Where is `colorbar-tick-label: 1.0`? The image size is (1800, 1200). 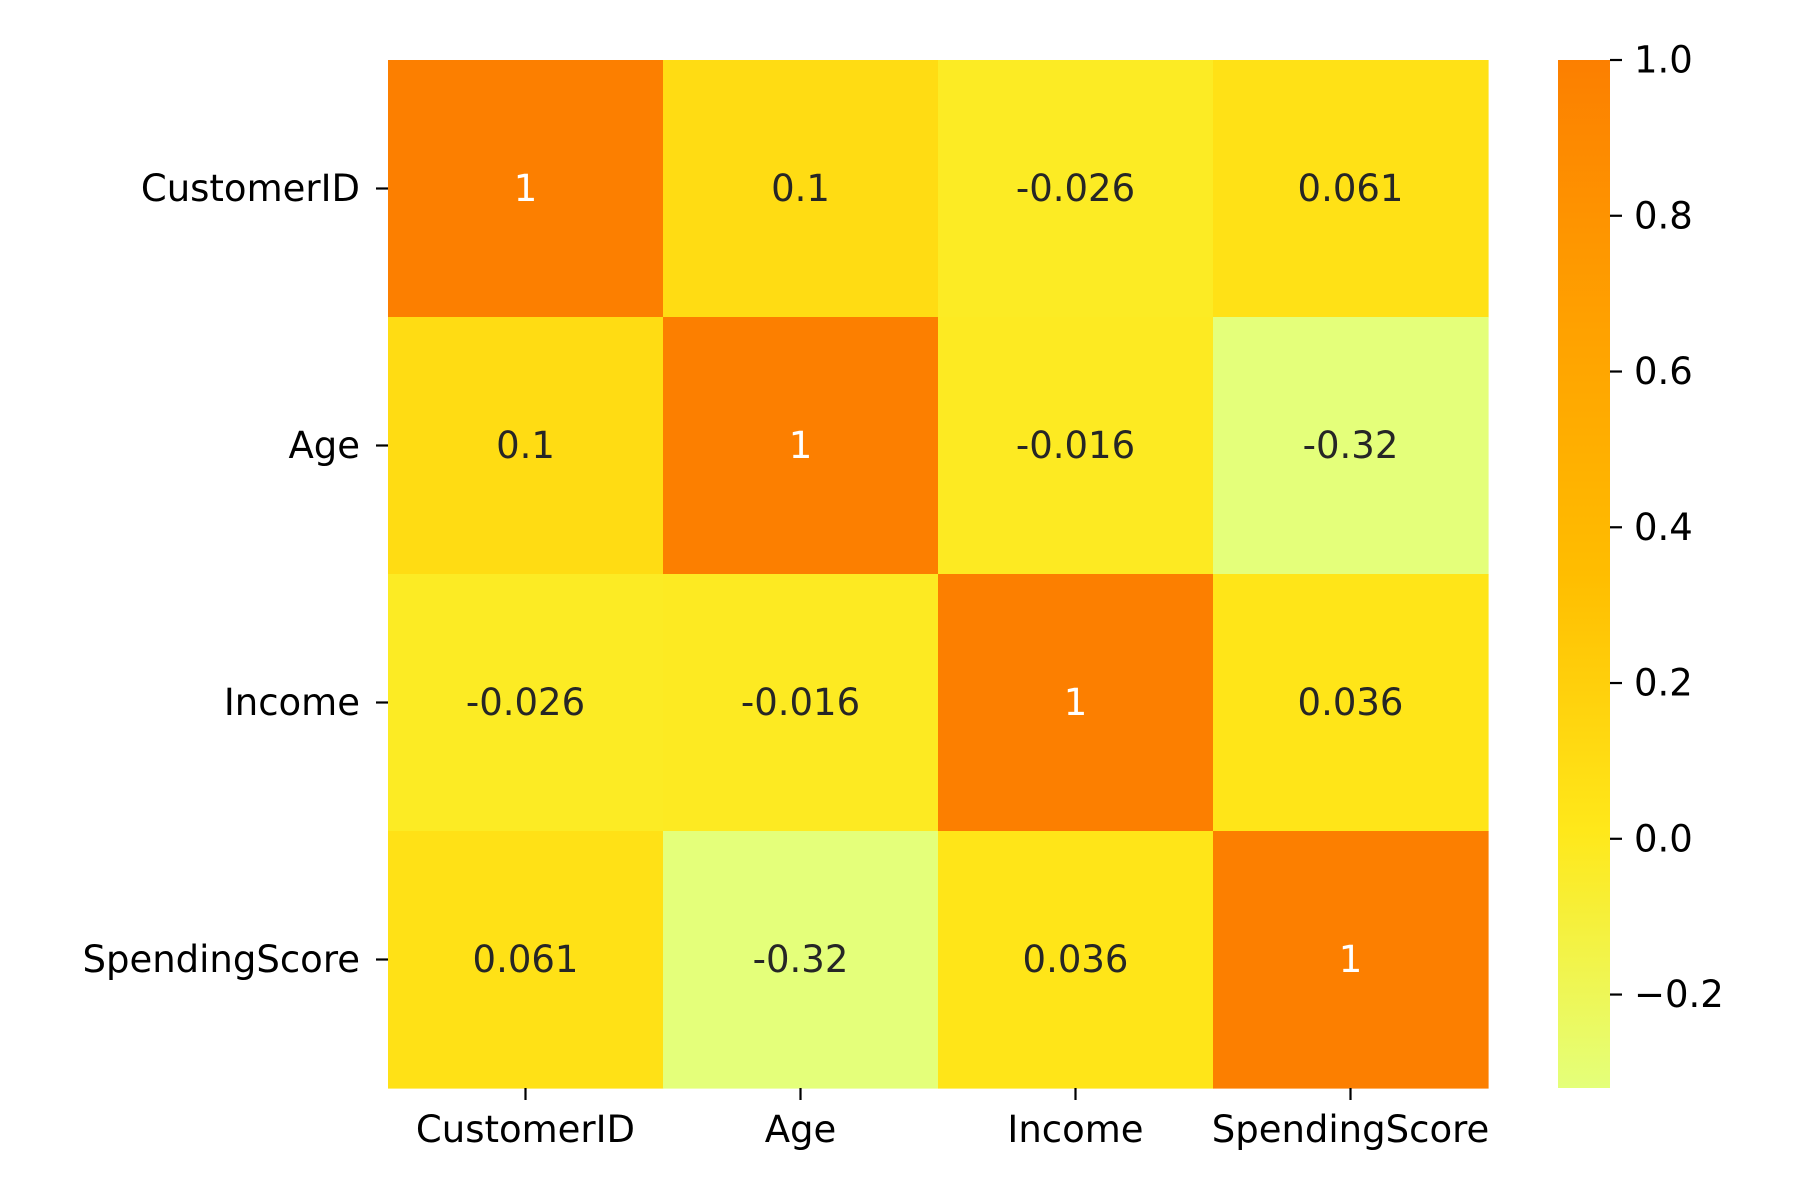 colorbar-tick-label: 1.0 is located at coordinates (1663, 60).